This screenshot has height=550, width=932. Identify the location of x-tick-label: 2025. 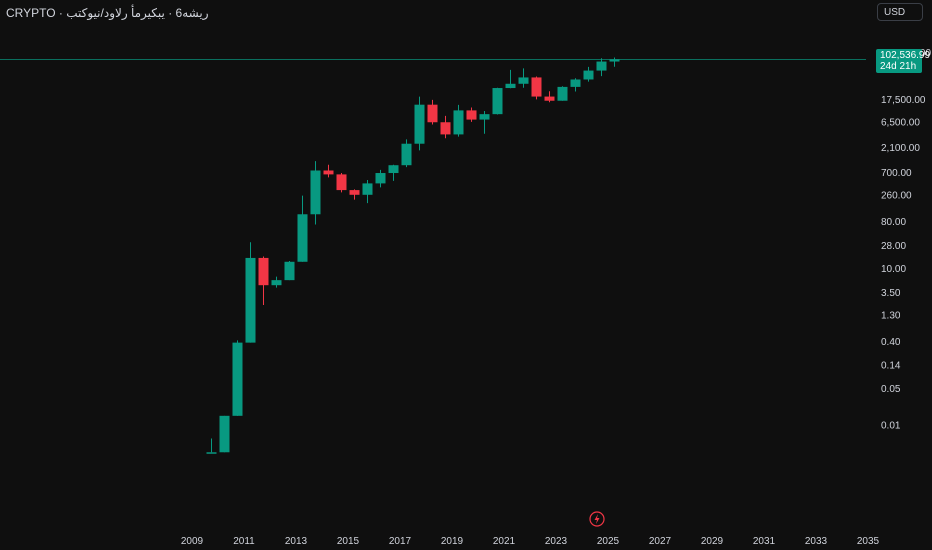
(608, 541).